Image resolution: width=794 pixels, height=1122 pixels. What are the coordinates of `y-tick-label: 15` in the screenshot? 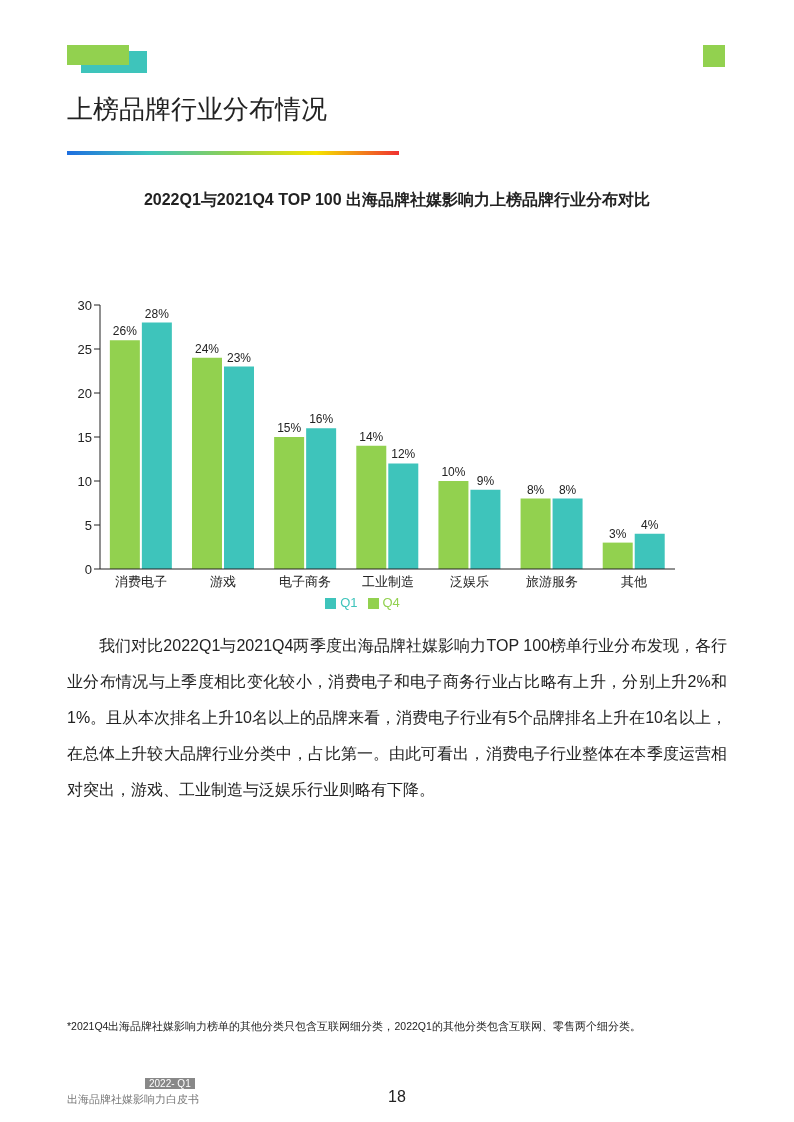 It's located at (84, 437).